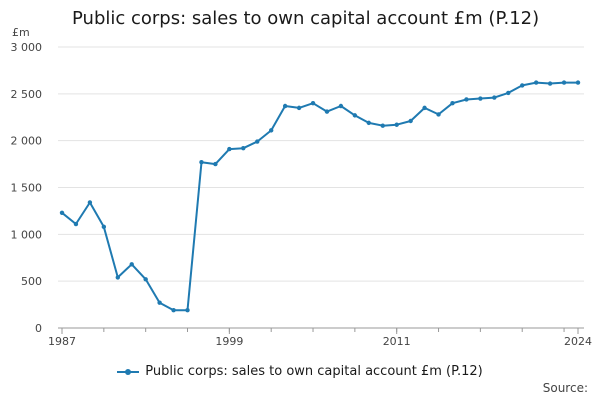  Describe the element at coordinates (27, 234) in the screenshot. I see `y-tick-label: 1 000` at that location.